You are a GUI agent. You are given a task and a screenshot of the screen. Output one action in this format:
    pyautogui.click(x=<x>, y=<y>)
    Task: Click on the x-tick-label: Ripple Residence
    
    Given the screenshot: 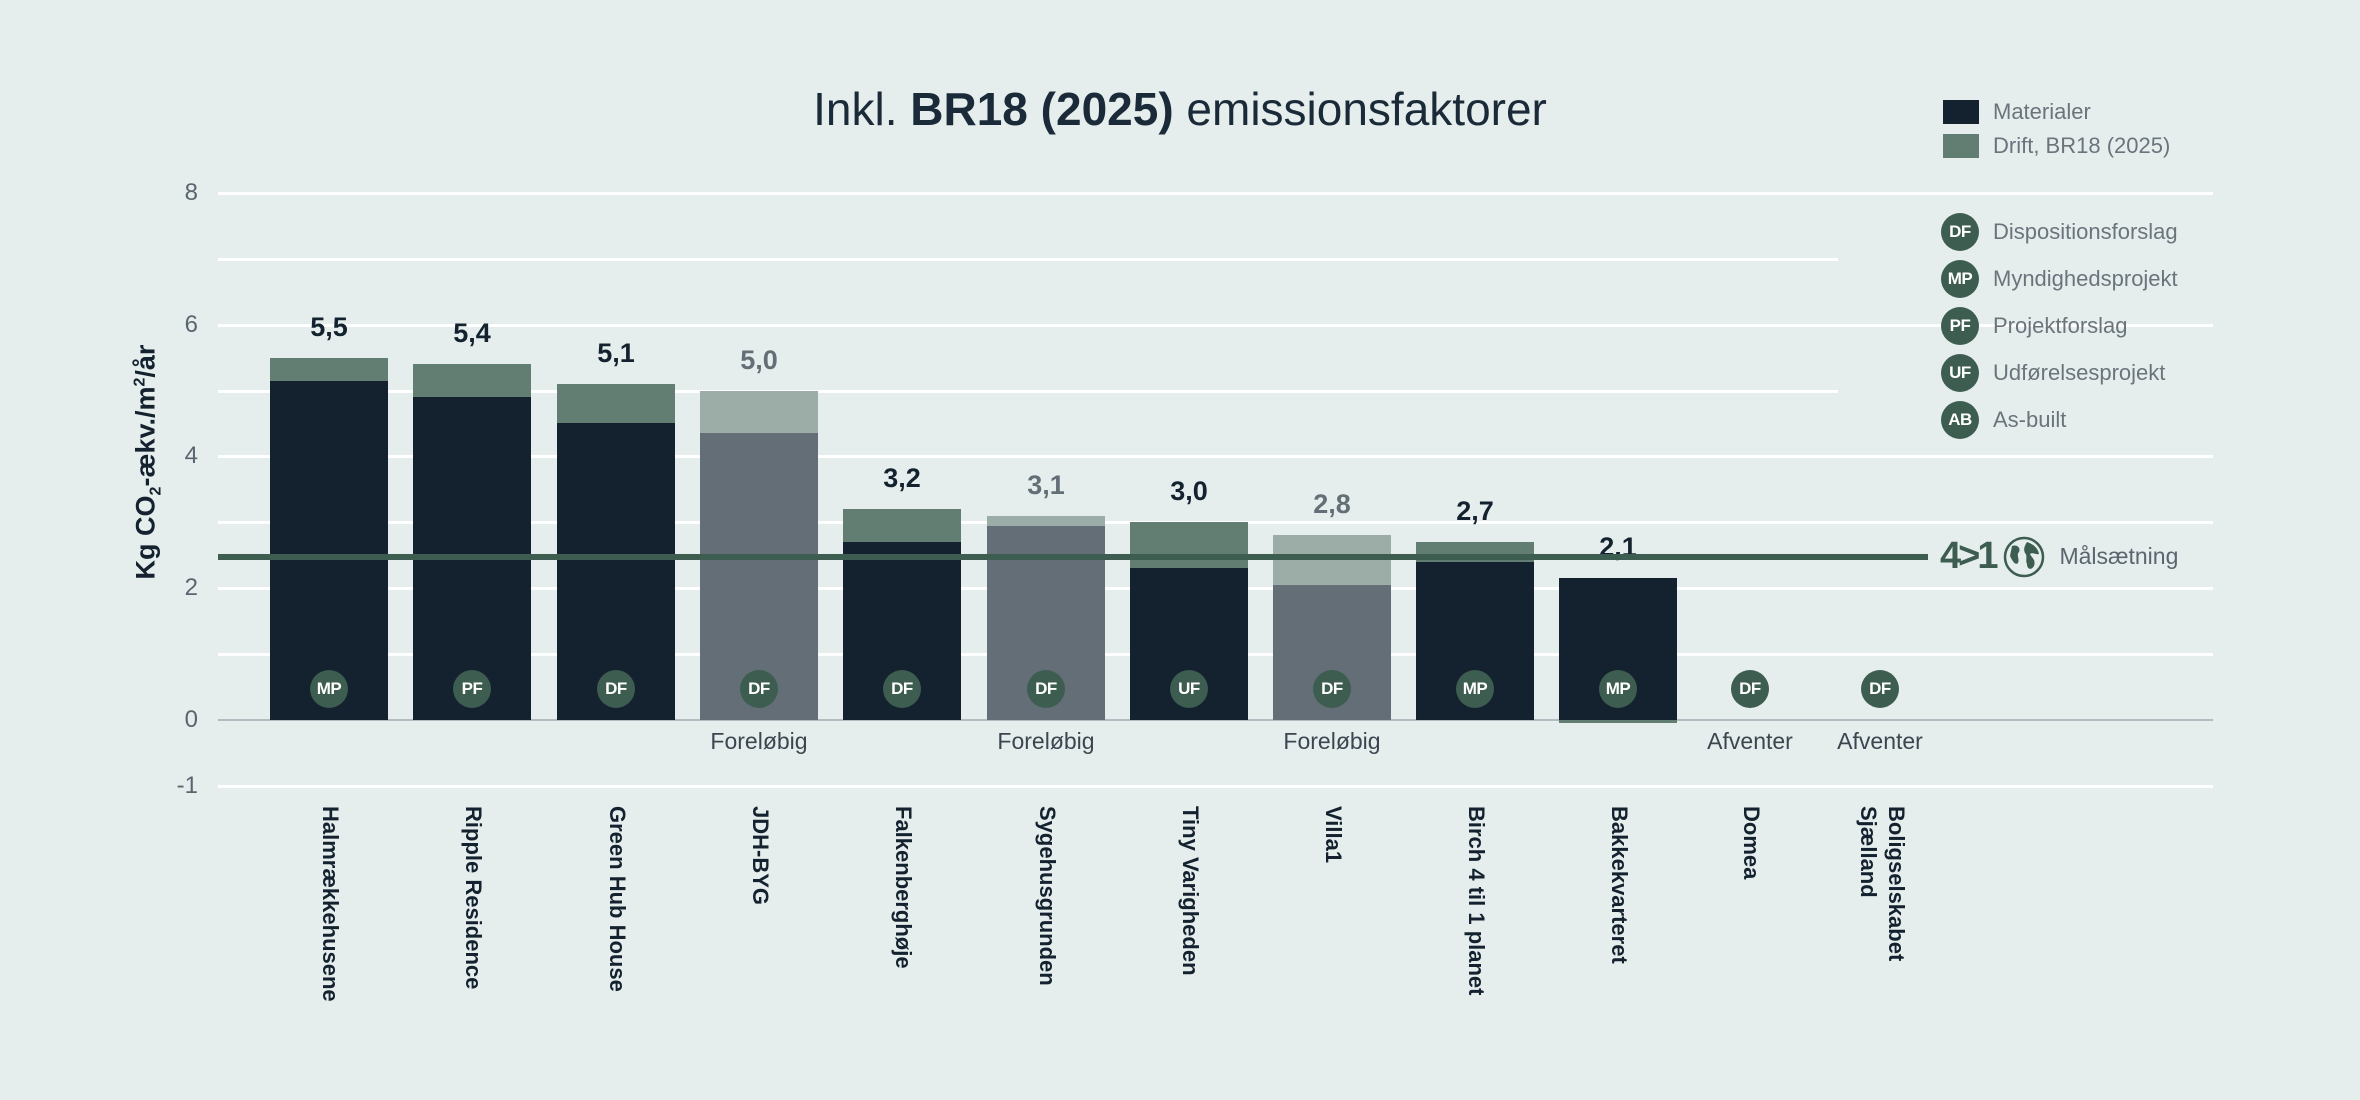 What is the action you would take?
    pyautogui.click(x=473, y=898)
    